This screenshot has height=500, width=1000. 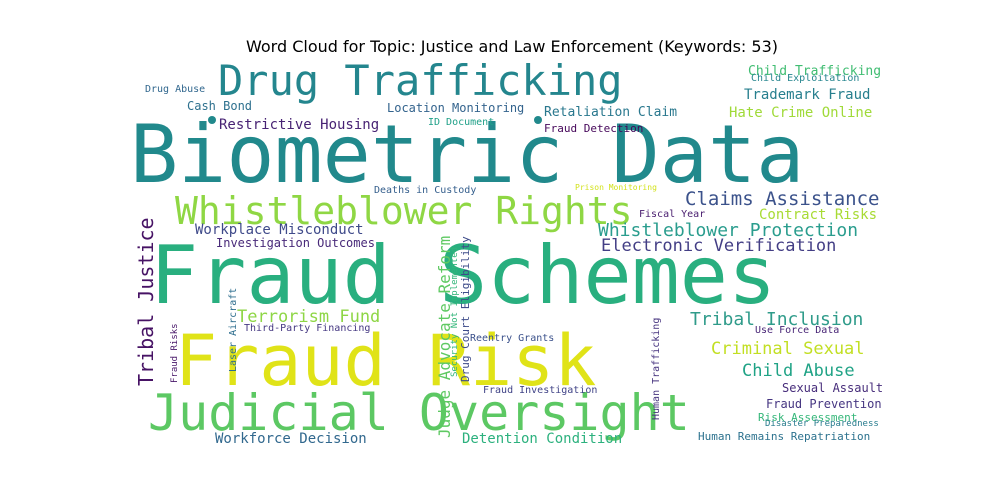 I want to click on word-risk-assessment: Risk Assessment, so click(x=807, y=417).